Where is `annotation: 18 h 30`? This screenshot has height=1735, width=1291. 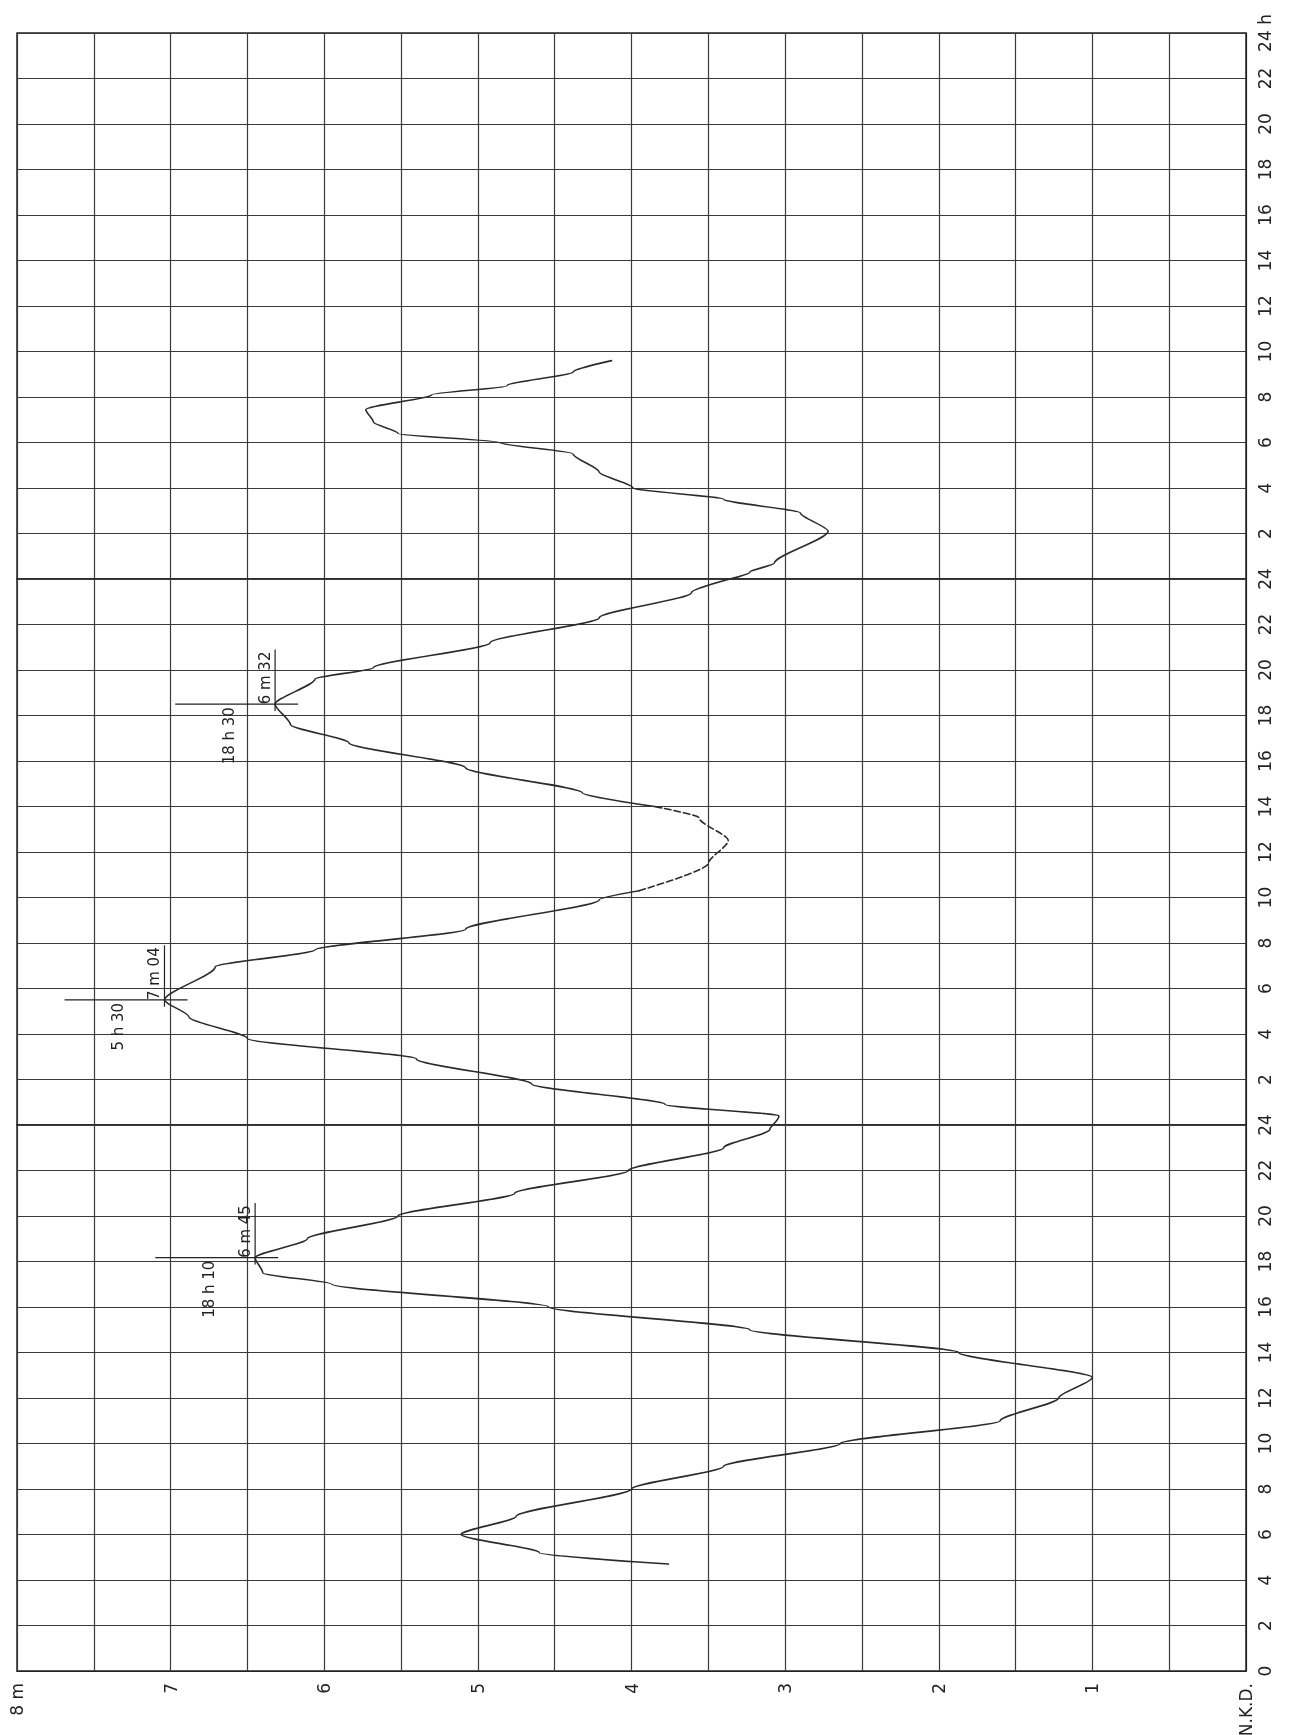
annotation: 18 h 30 is located at coordinates (229, 736).